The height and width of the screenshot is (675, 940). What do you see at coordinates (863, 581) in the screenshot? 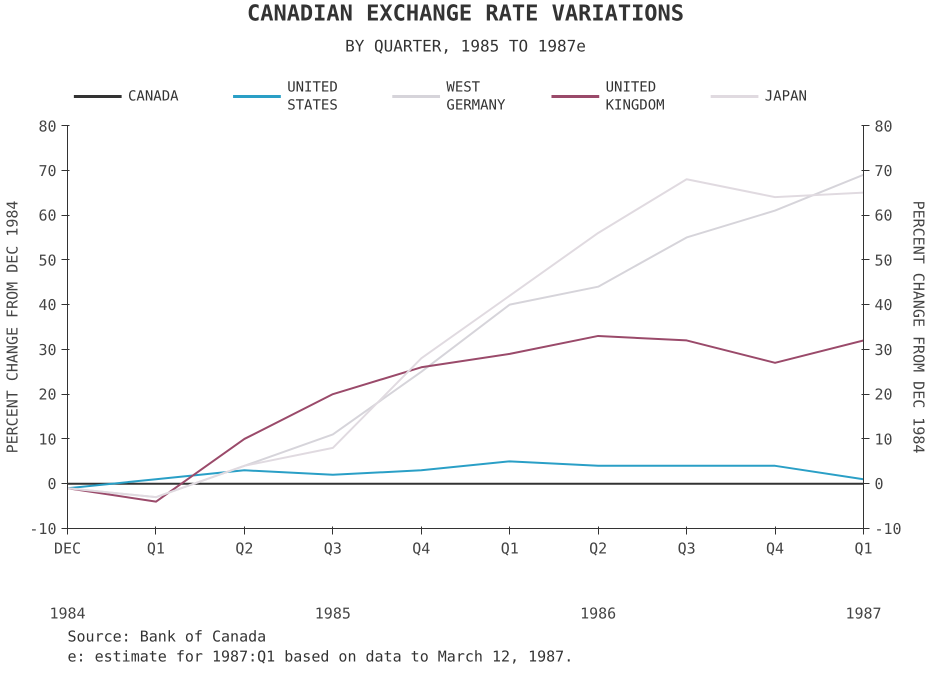
I see `category-label: Q1 1987` at bounding box center [863, 581].